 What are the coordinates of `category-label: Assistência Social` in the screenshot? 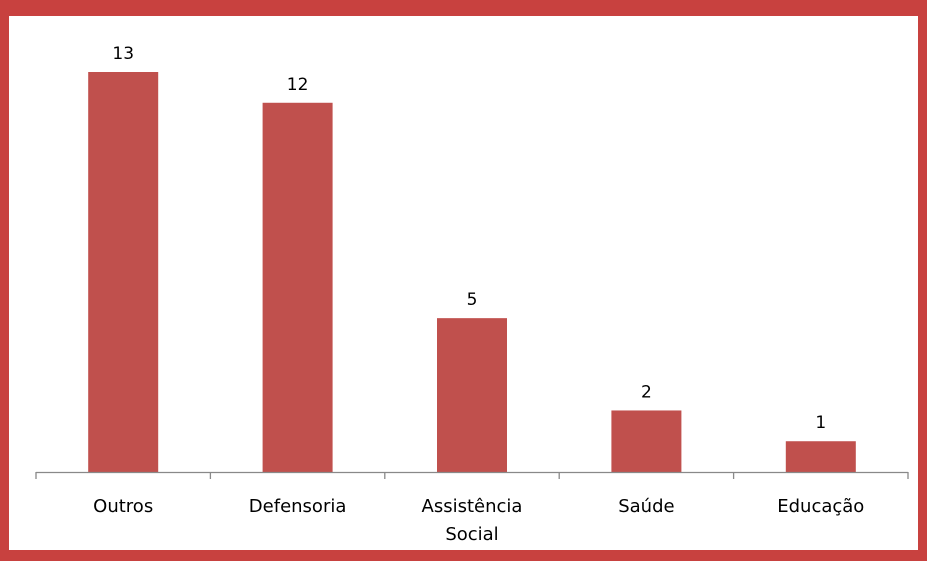 It's located at (472, 520).